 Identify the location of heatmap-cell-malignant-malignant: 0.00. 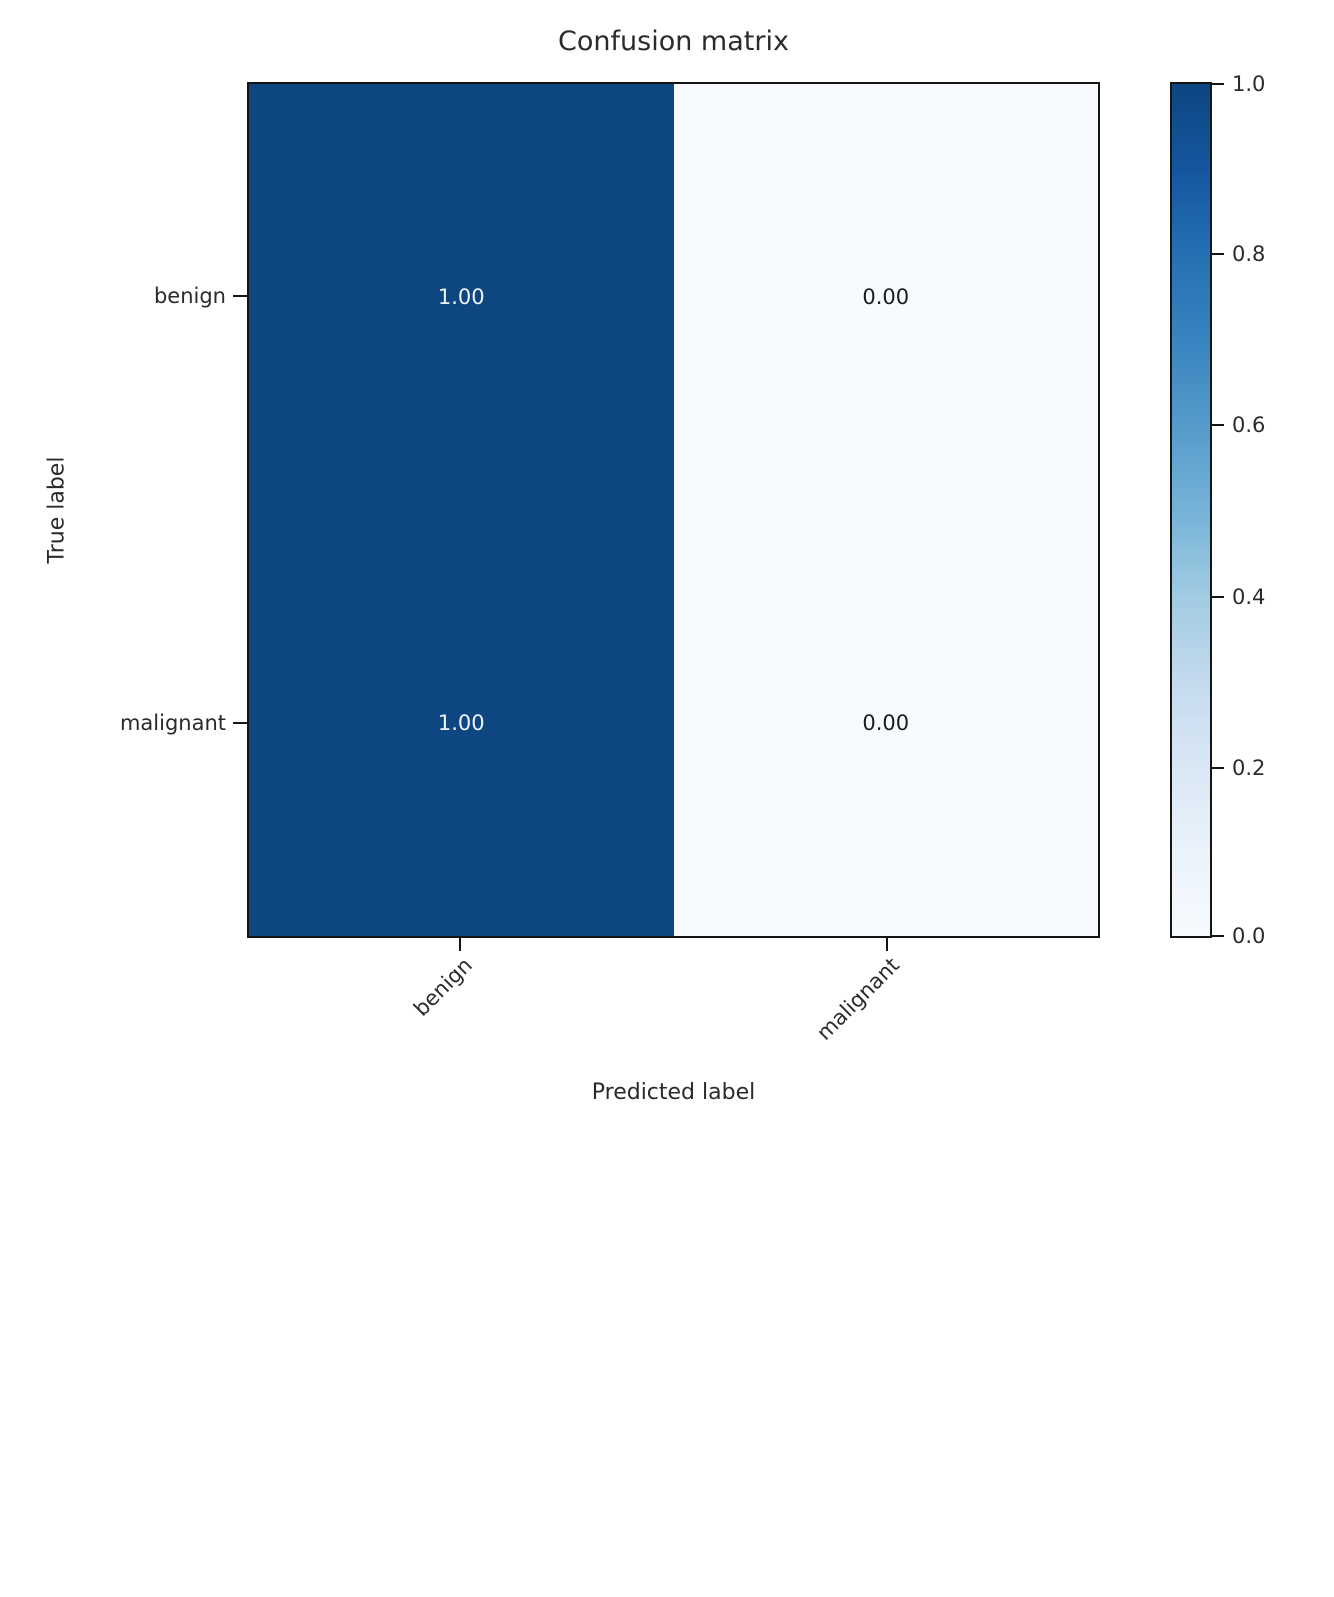
(885, 723).